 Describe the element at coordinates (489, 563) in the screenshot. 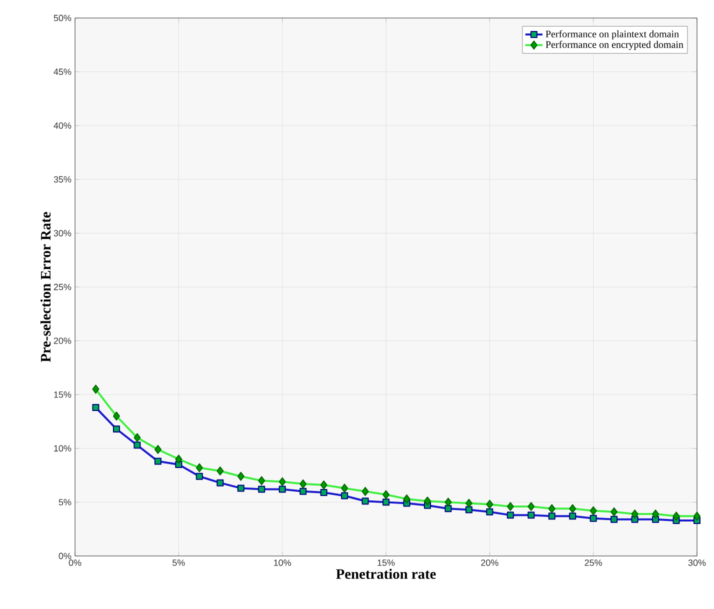

I see `x-tick-label: 20%` at that location.